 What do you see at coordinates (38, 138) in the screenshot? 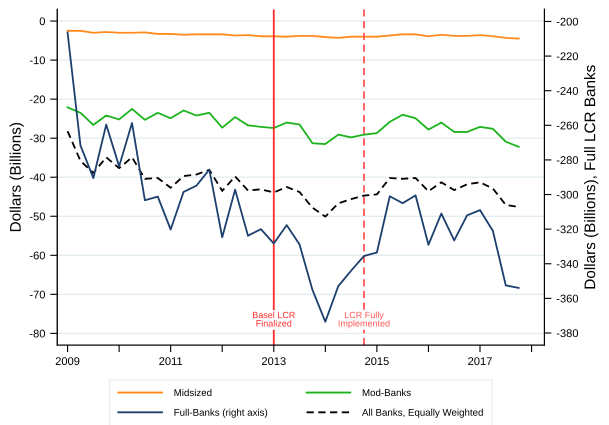
I see `y-tick-label: -30` at bounding box center [38, 138].